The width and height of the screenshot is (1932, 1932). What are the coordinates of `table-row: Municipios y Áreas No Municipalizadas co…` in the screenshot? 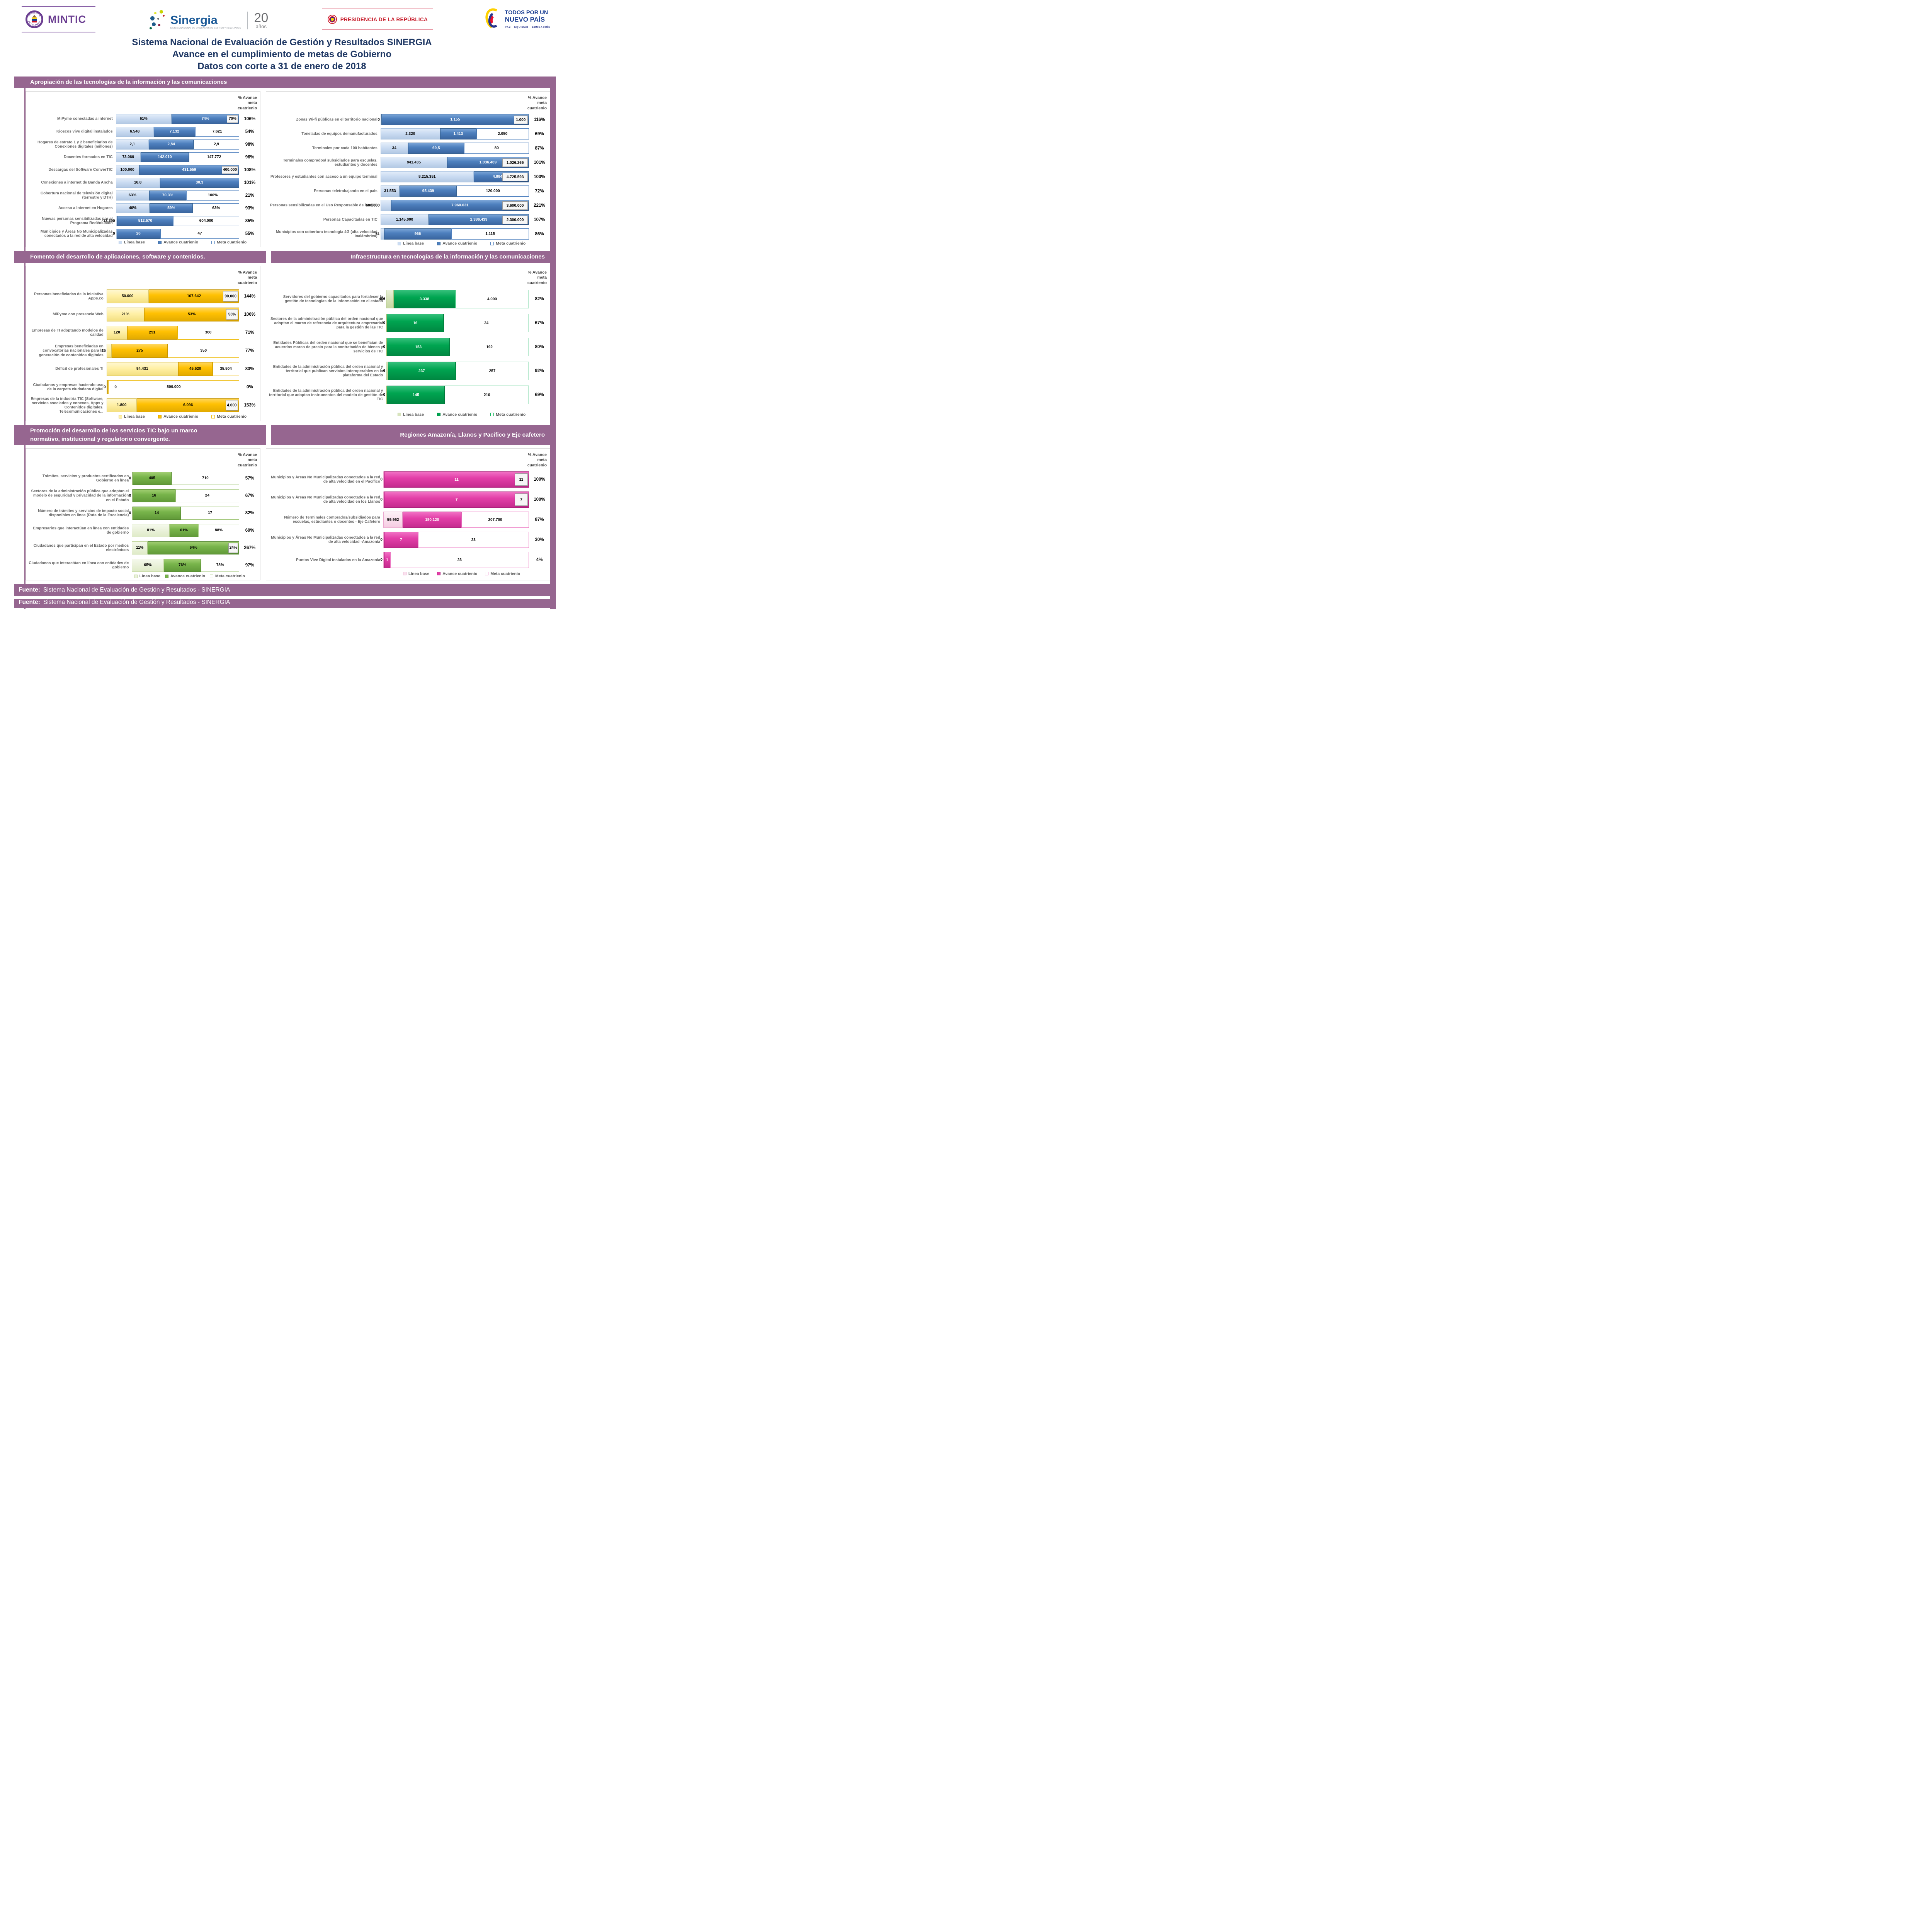 It's located at (408, 540).